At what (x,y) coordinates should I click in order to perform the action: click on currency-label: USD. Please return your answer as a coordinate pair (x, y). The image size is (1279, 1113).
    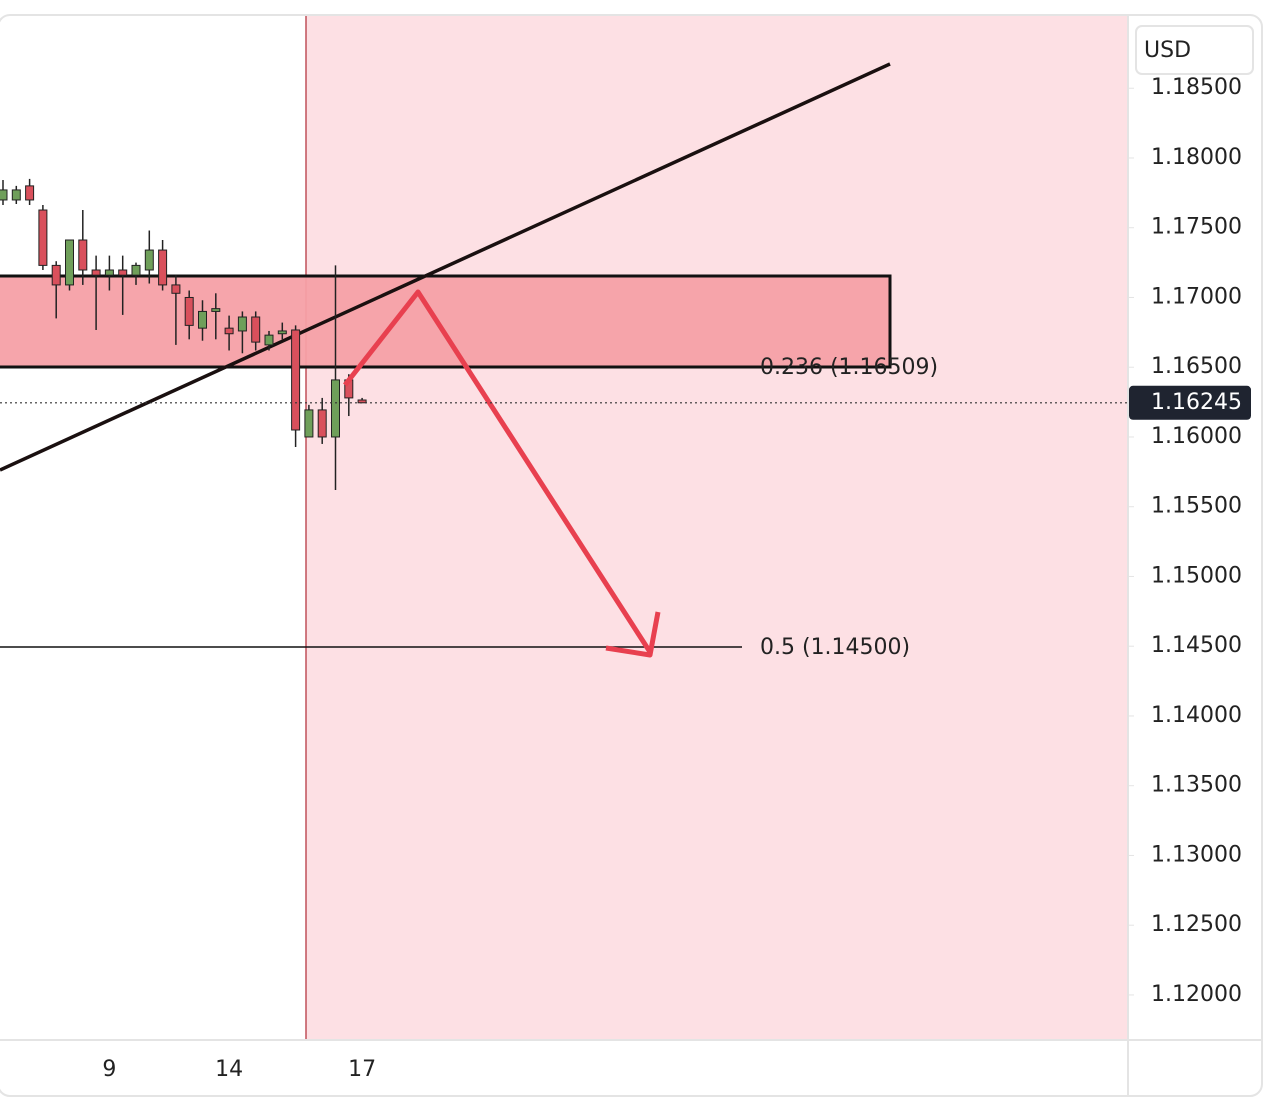
    Looking at the image, I should click on (1167, 50).